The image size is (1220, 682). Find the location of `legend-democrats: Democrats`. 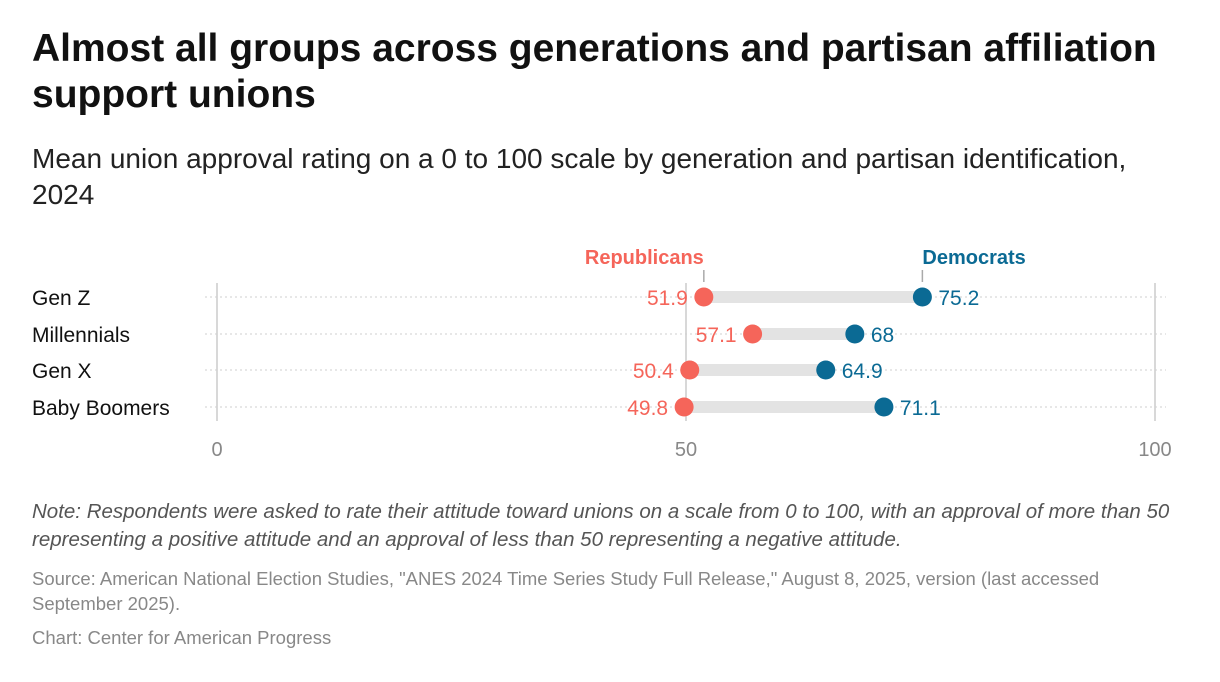

legend-democrats: Democrats is located at coordinates (973, 258).